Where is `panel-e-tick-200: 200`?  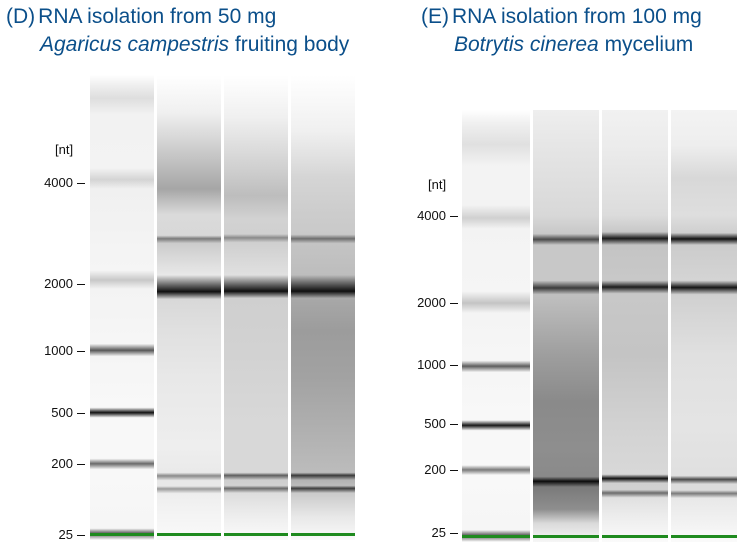
panel-e-tick-200: 200 is located at coordinates (441, 469).